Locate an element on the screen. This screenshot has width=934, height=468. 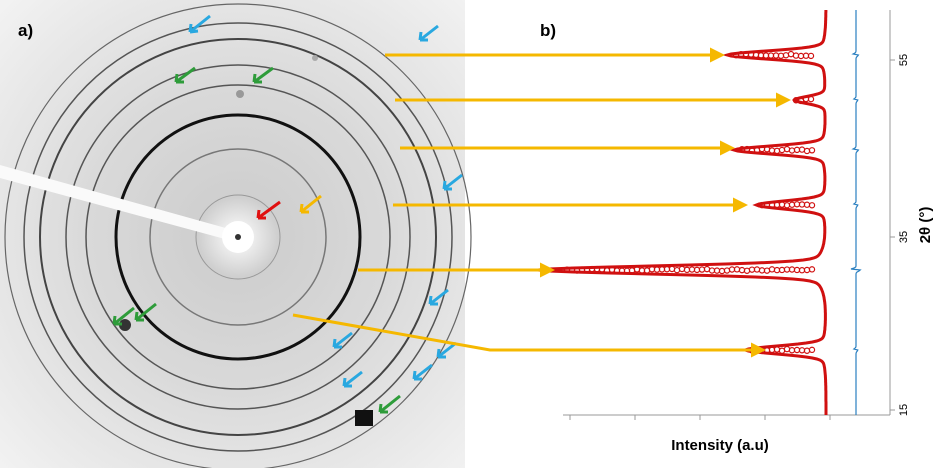
y-axis-label: 2θ (°) is located at coordinates (925, 225).